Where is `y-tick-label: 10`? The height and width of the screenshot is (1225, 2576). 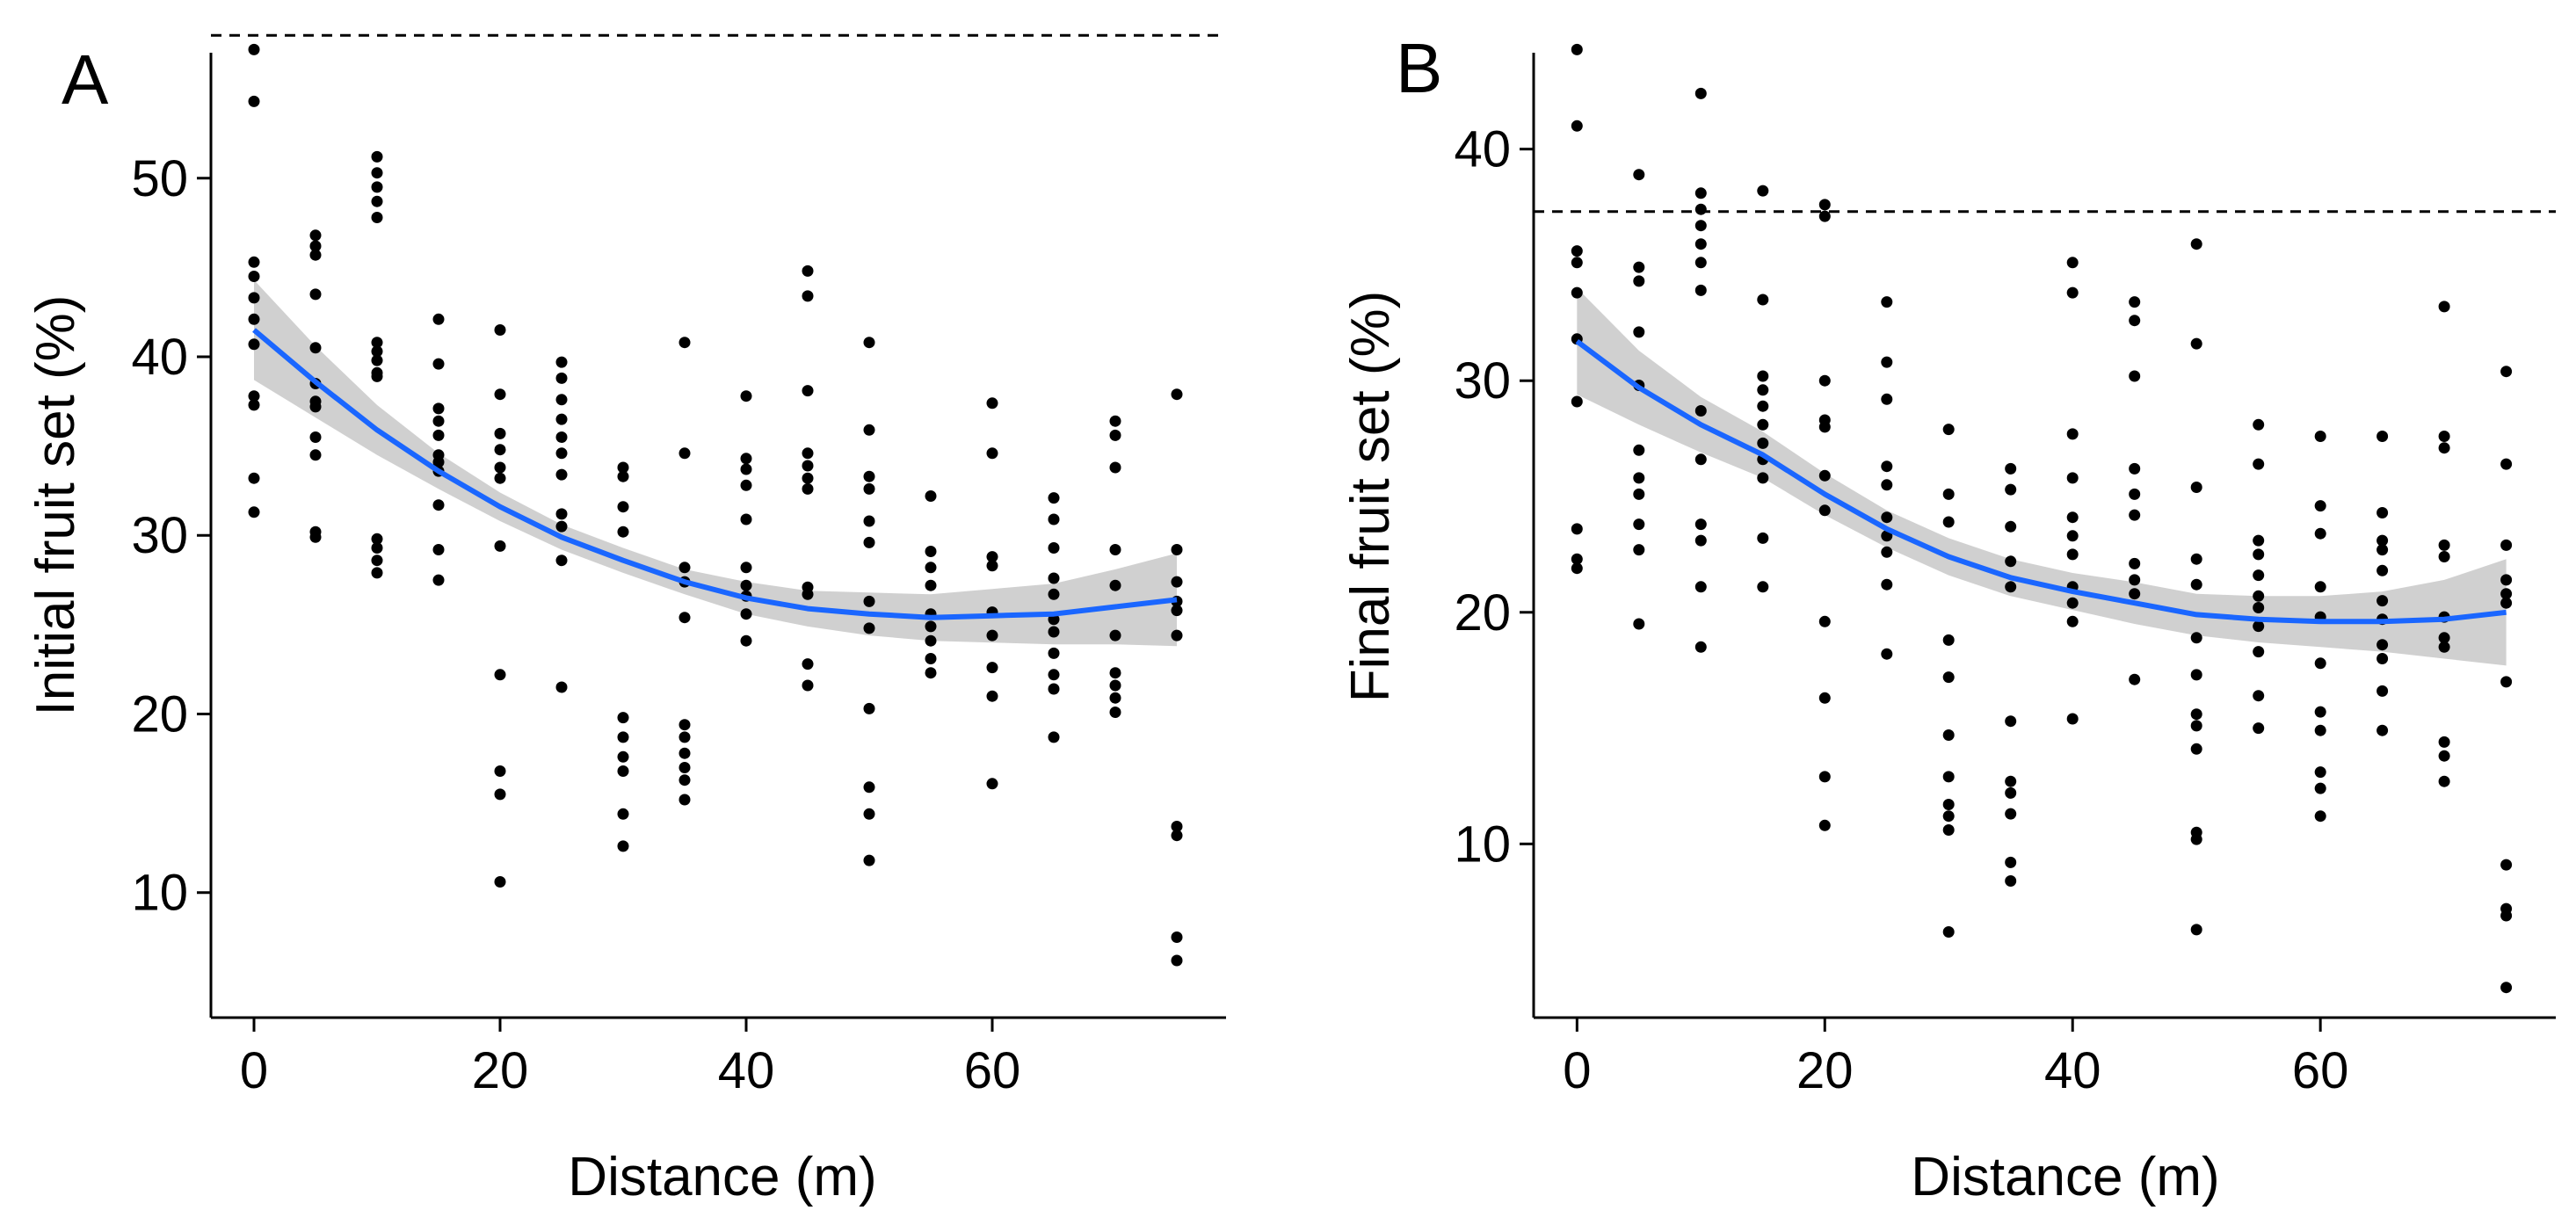 y-tick-label: 10 is located at coordinates (159, 894).